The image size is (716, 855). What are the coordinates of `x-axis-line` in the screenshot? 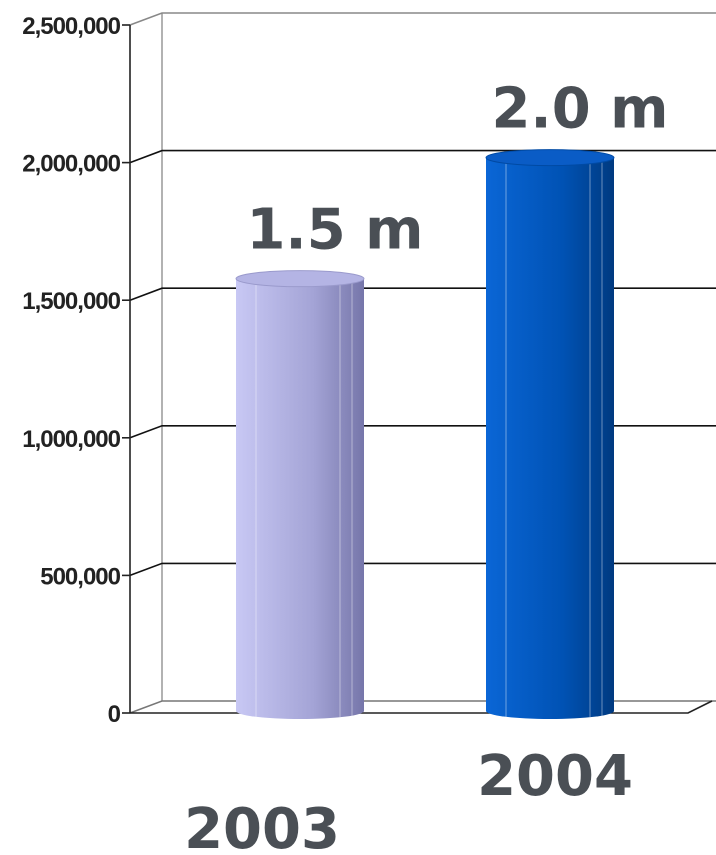 It's located at (421, 707).